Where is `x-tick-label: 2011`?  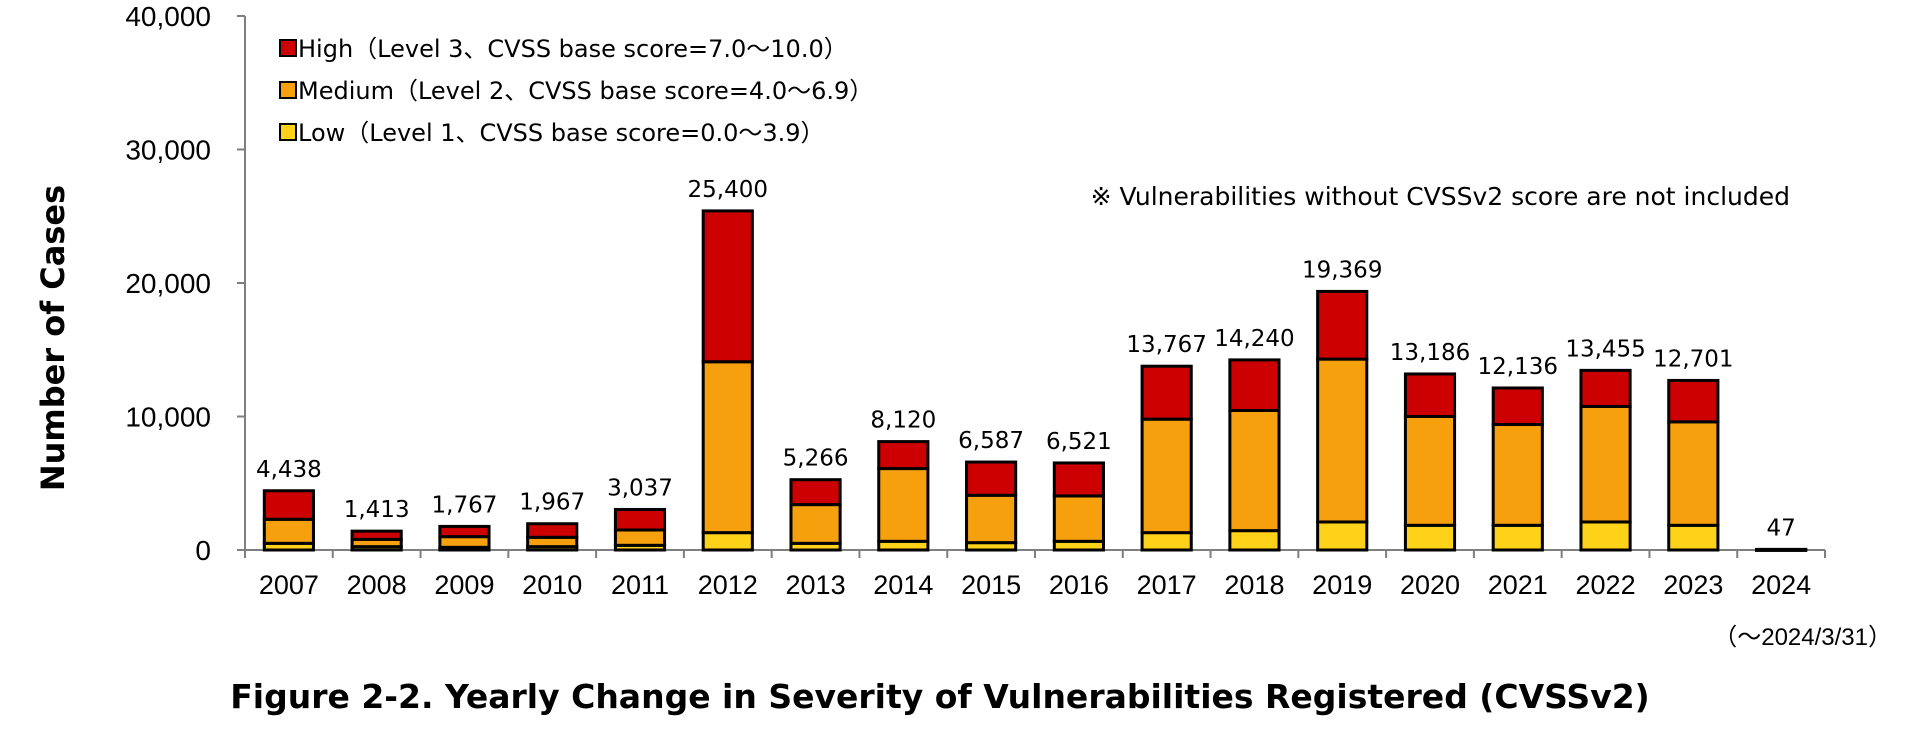 x-tick-label: 2011 is located at coordinates (640, 585).